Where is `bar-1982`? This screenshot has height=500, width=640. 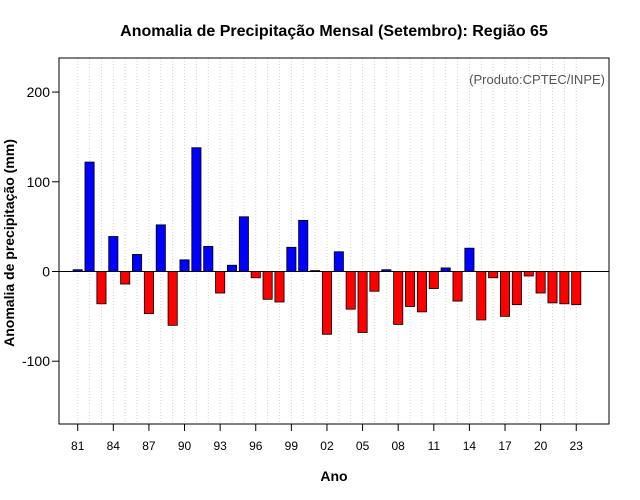
bar-1982 is located at coordinates (89, 216).